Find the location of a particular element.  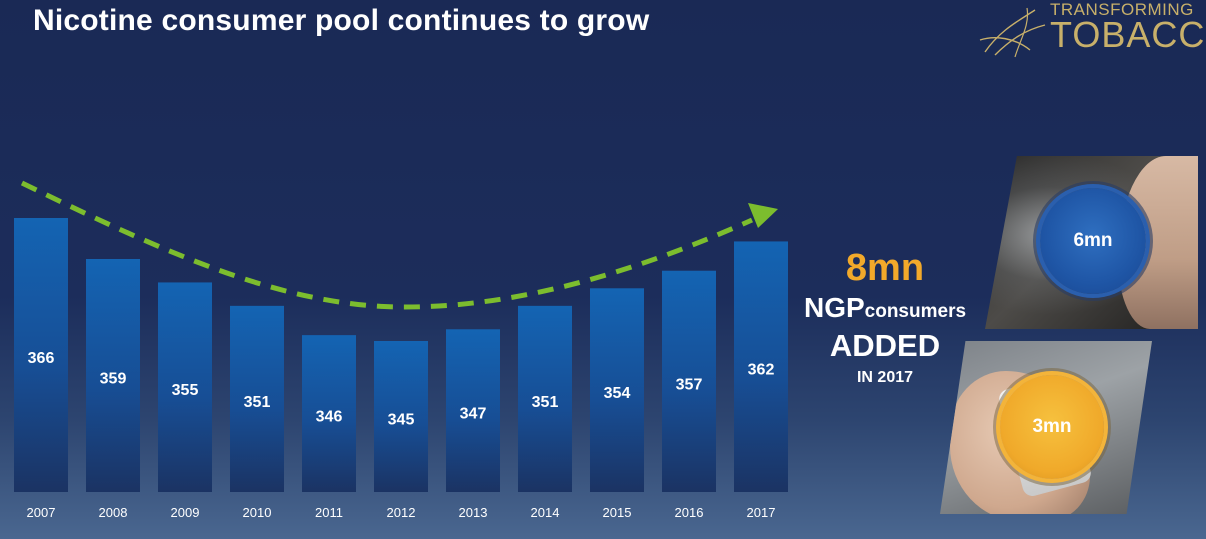

bar-value-label: 346 is located at coordinates (329, 417).